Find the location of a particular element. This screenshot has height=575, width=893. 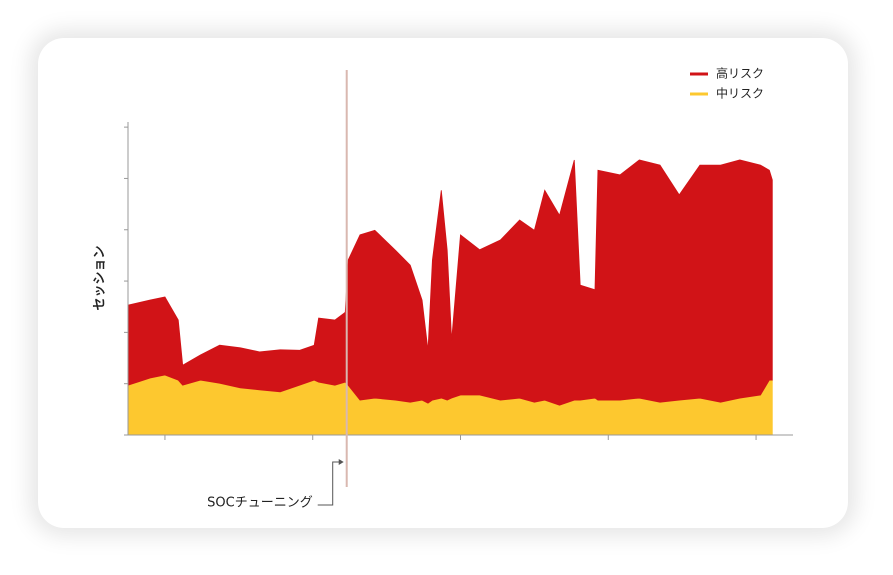

y-axis-label: セッション is located at coordinates (100, 277).